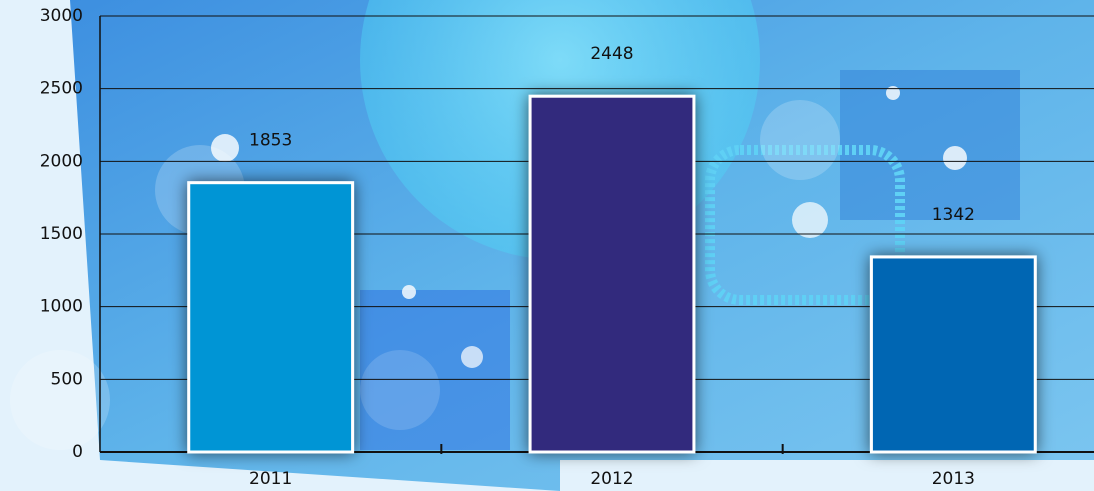  Describe the element at coordinates (61, 234) in the screenshot. I see `y-tick-label: 1500` at that location.